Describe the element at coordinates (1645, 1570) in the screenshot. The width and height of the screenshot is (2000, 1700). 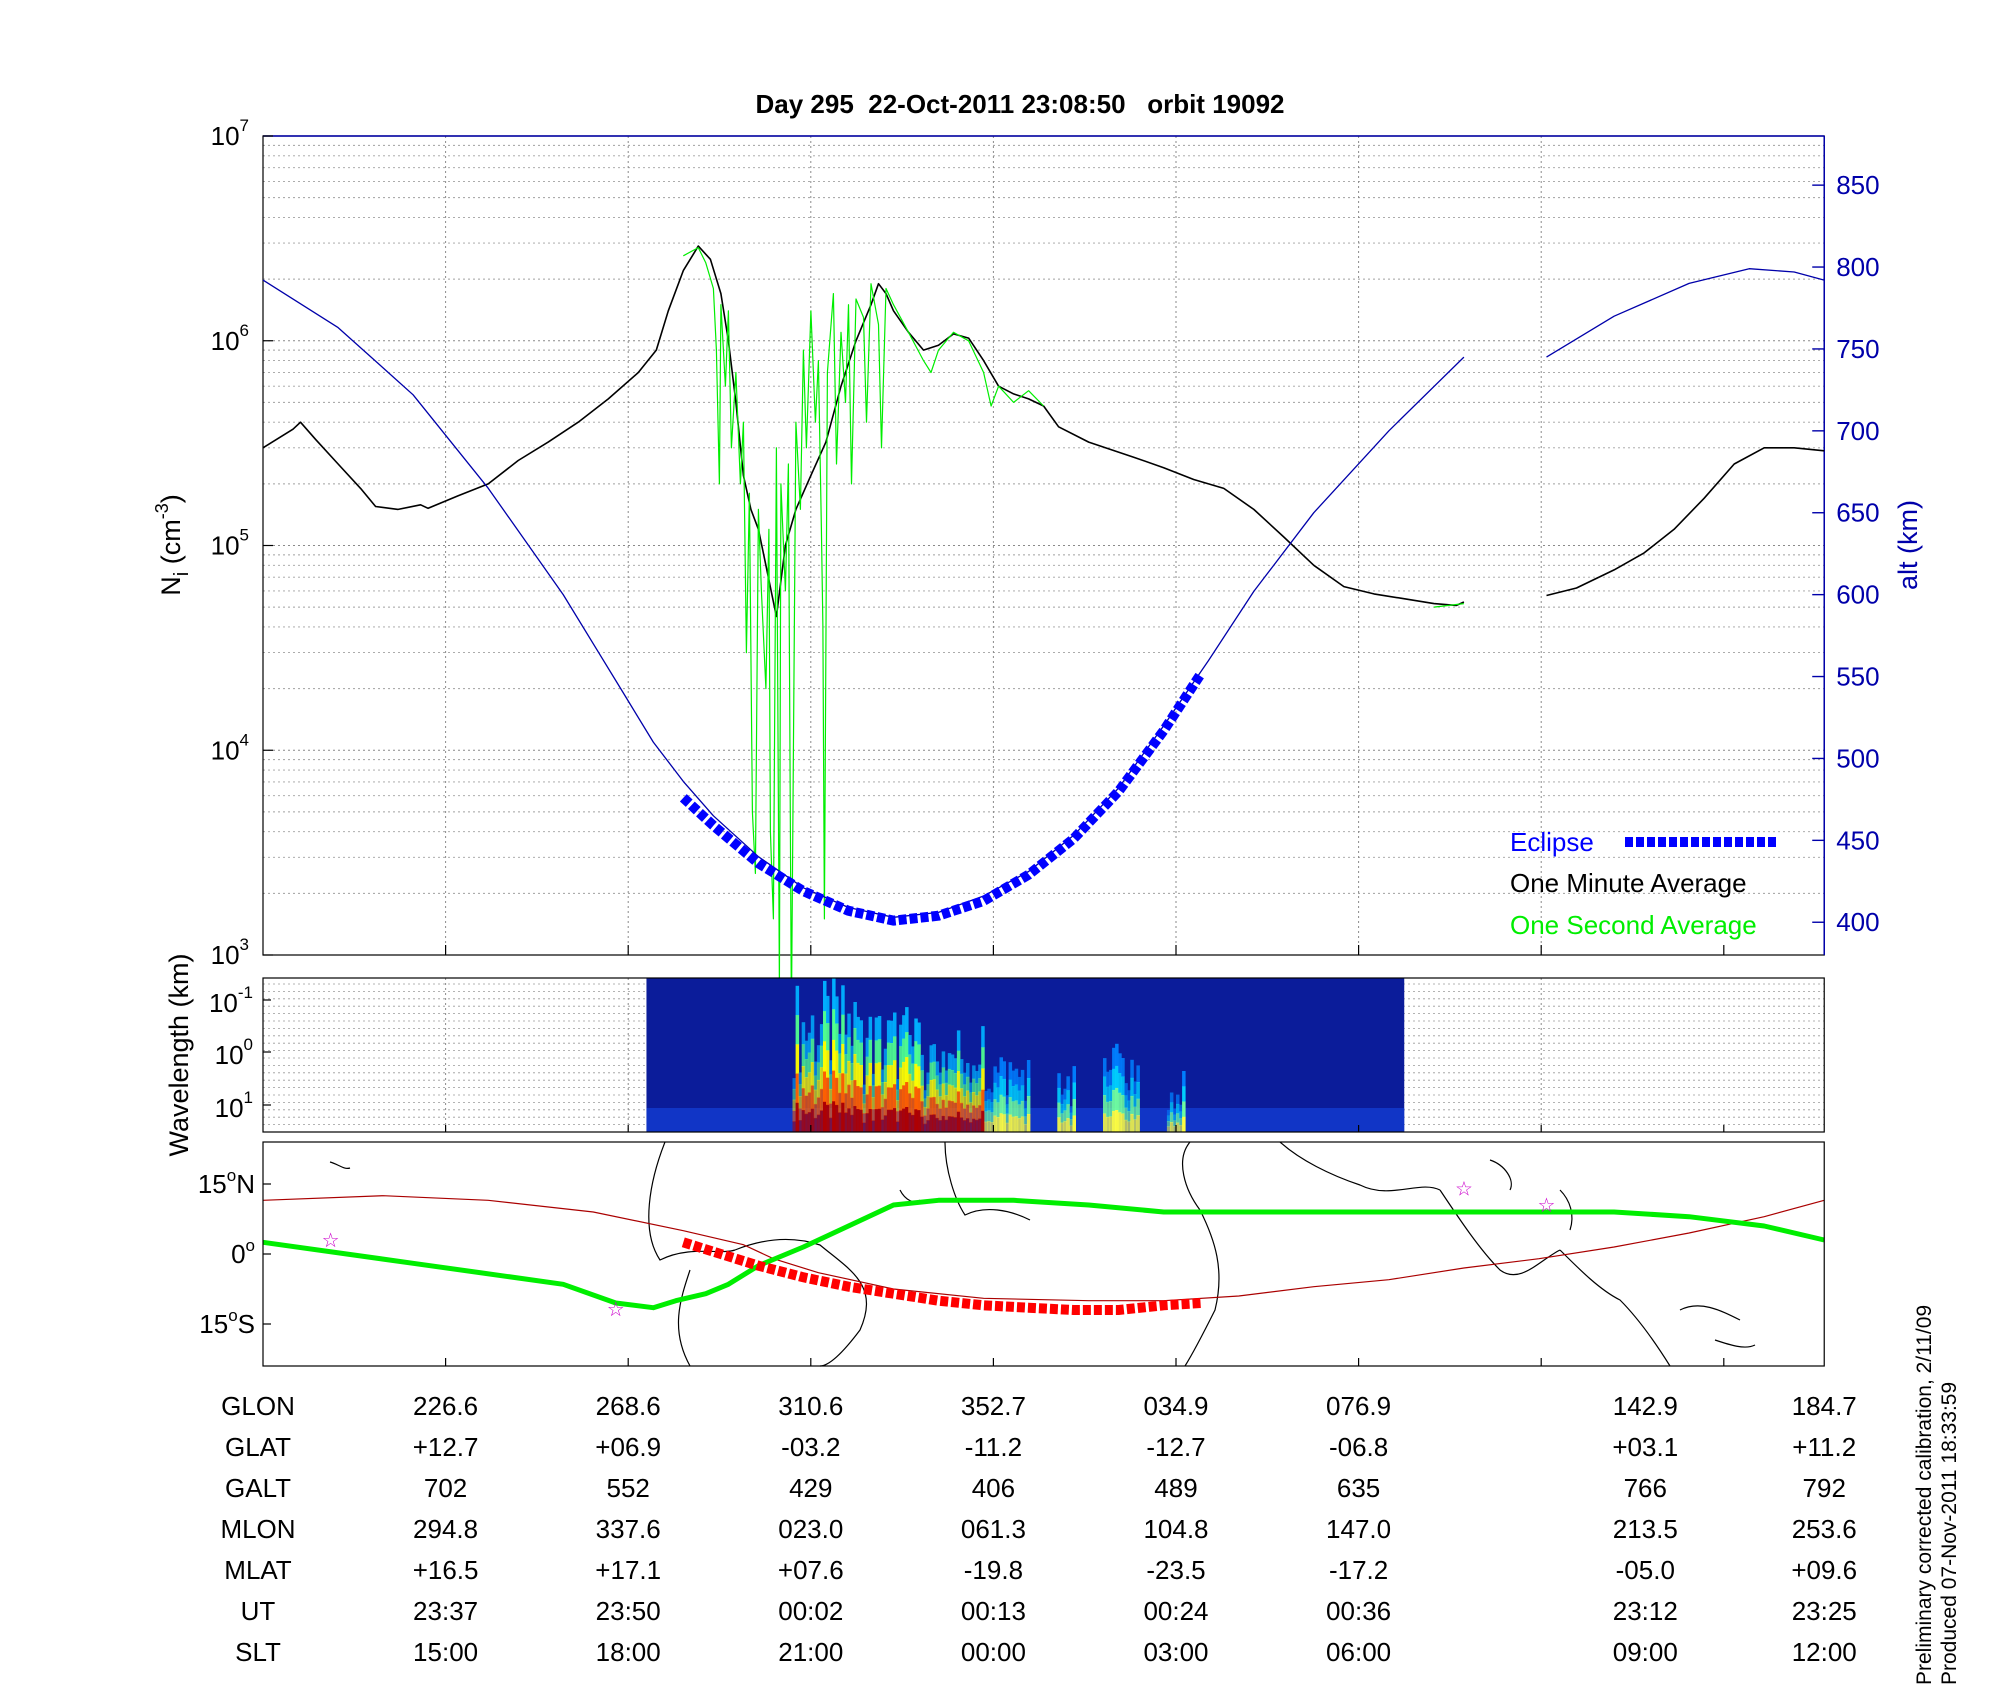
I see `table-cell: -05.0` at that location.